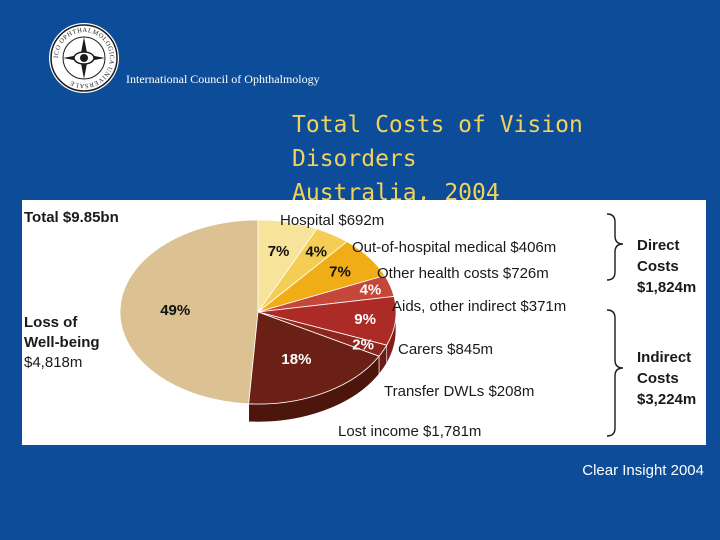 This screenshot has width=720, height=540. I want to click on slice-label-well-being-line1: Loss of, so click(51, 322).